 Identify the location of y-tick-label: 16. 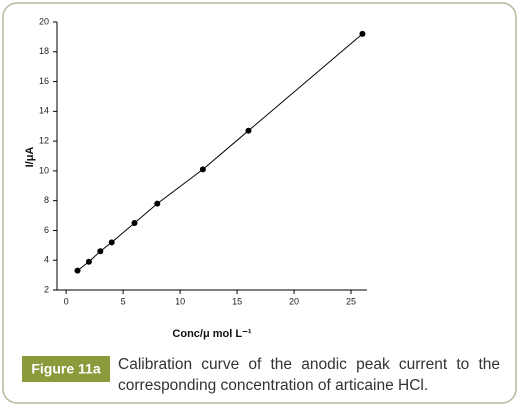
(44, 81).